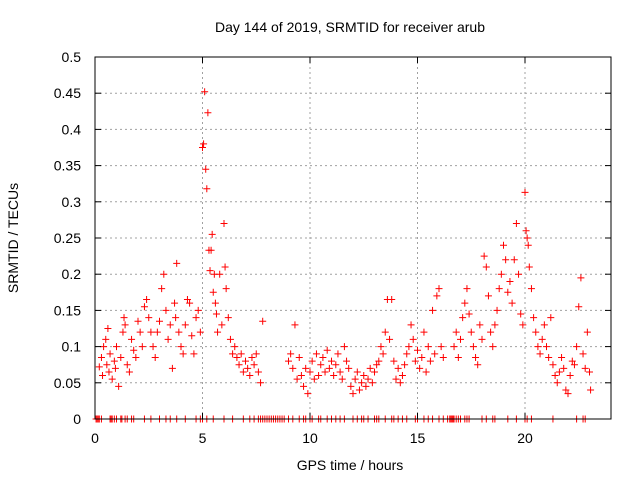  Describe the element at coordinates (13, 238) in the screenshot. I see `y-axis-label: SRMTID / TECUs` at that location.